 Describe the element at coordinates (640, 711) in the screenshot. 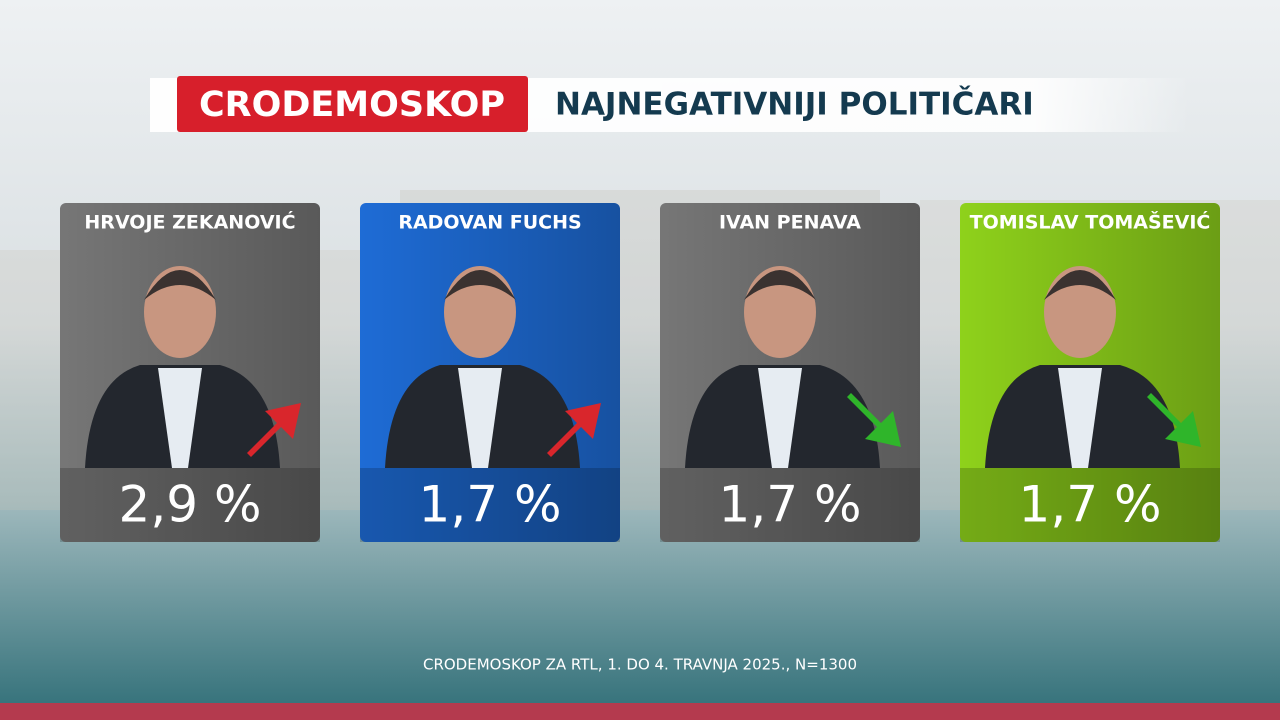

I see `bottom-stripe` at that location.